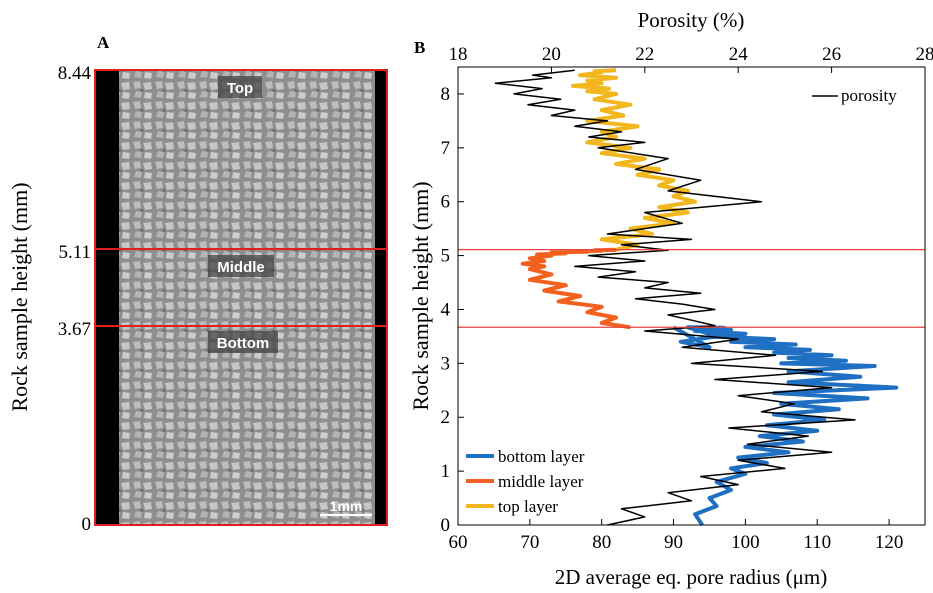 The height and width of the screenshot is (593, 933). I want to click on x2-axis-ticks: 18 20 22 24 26 28, so click(691, 58).